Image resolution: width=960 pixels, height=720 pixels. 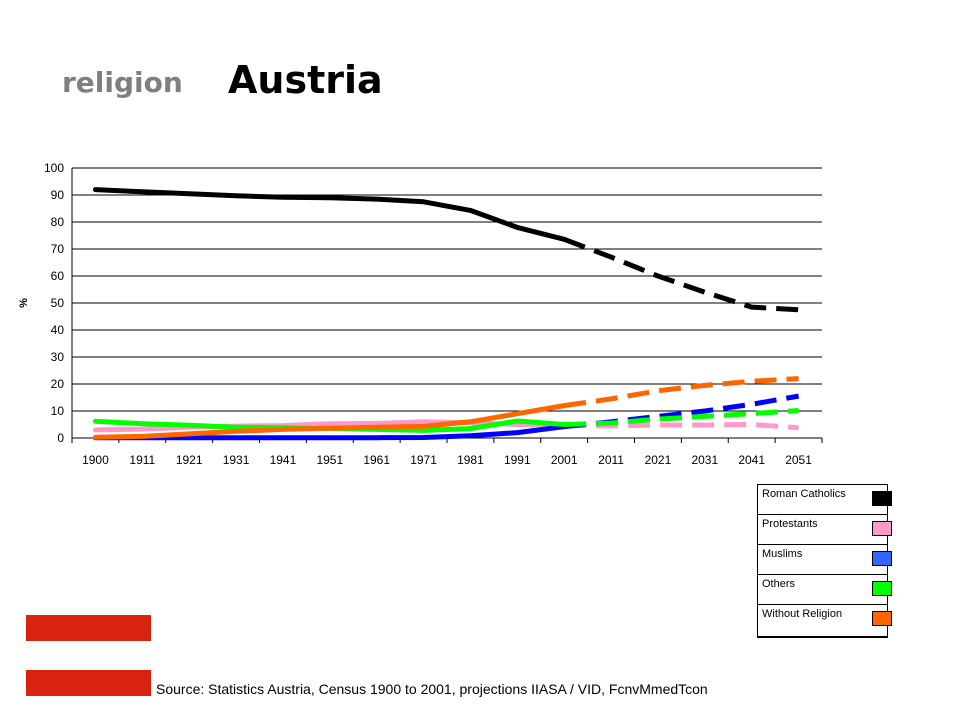 What do you see at coordinates (825, 530) in the screenshot?
I see `legend-item-protestants: Protestants` at bounding box center [825, 530].